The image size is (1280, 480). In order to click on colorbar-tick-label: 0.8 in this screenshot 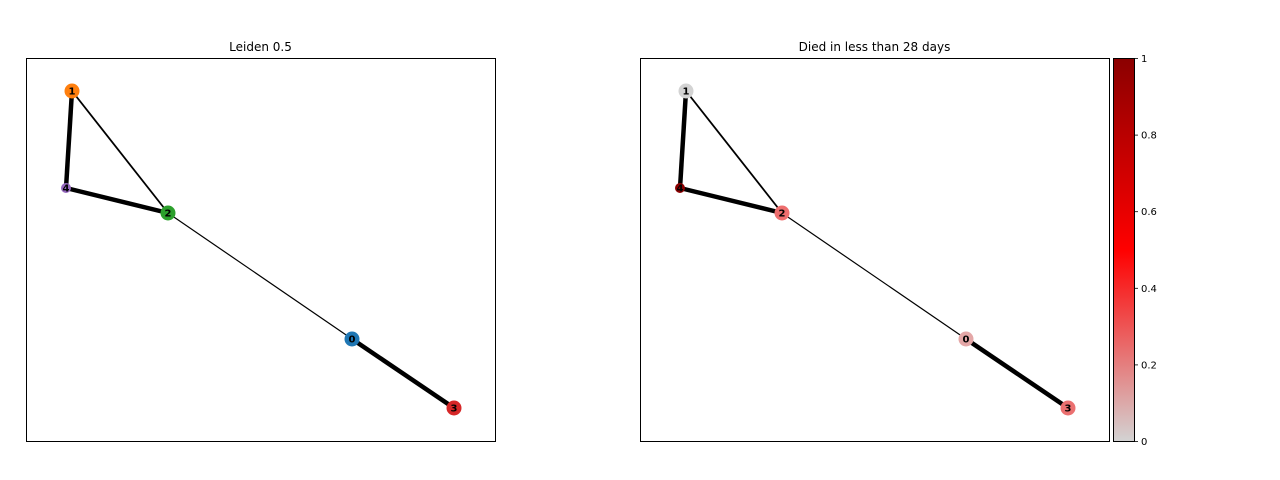, I will do `click(1149, 136)`.